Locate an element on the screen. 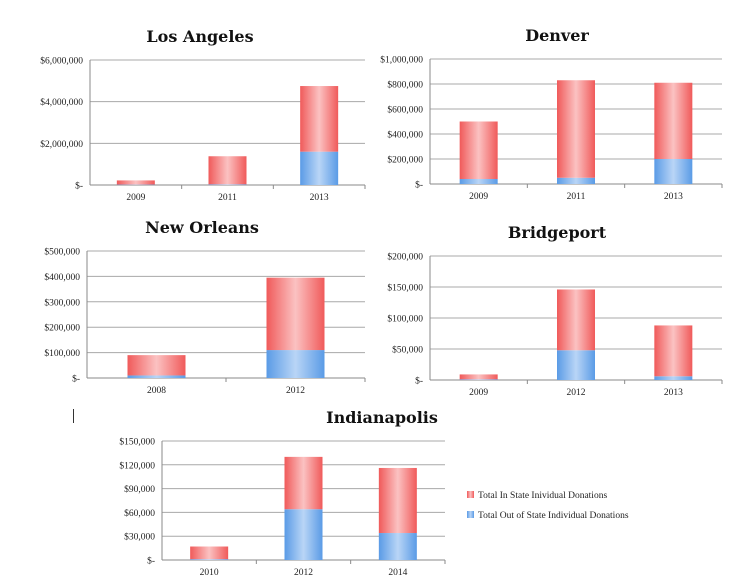  denver-x-tick-label: 2013 is located at coordinates (673, 197).